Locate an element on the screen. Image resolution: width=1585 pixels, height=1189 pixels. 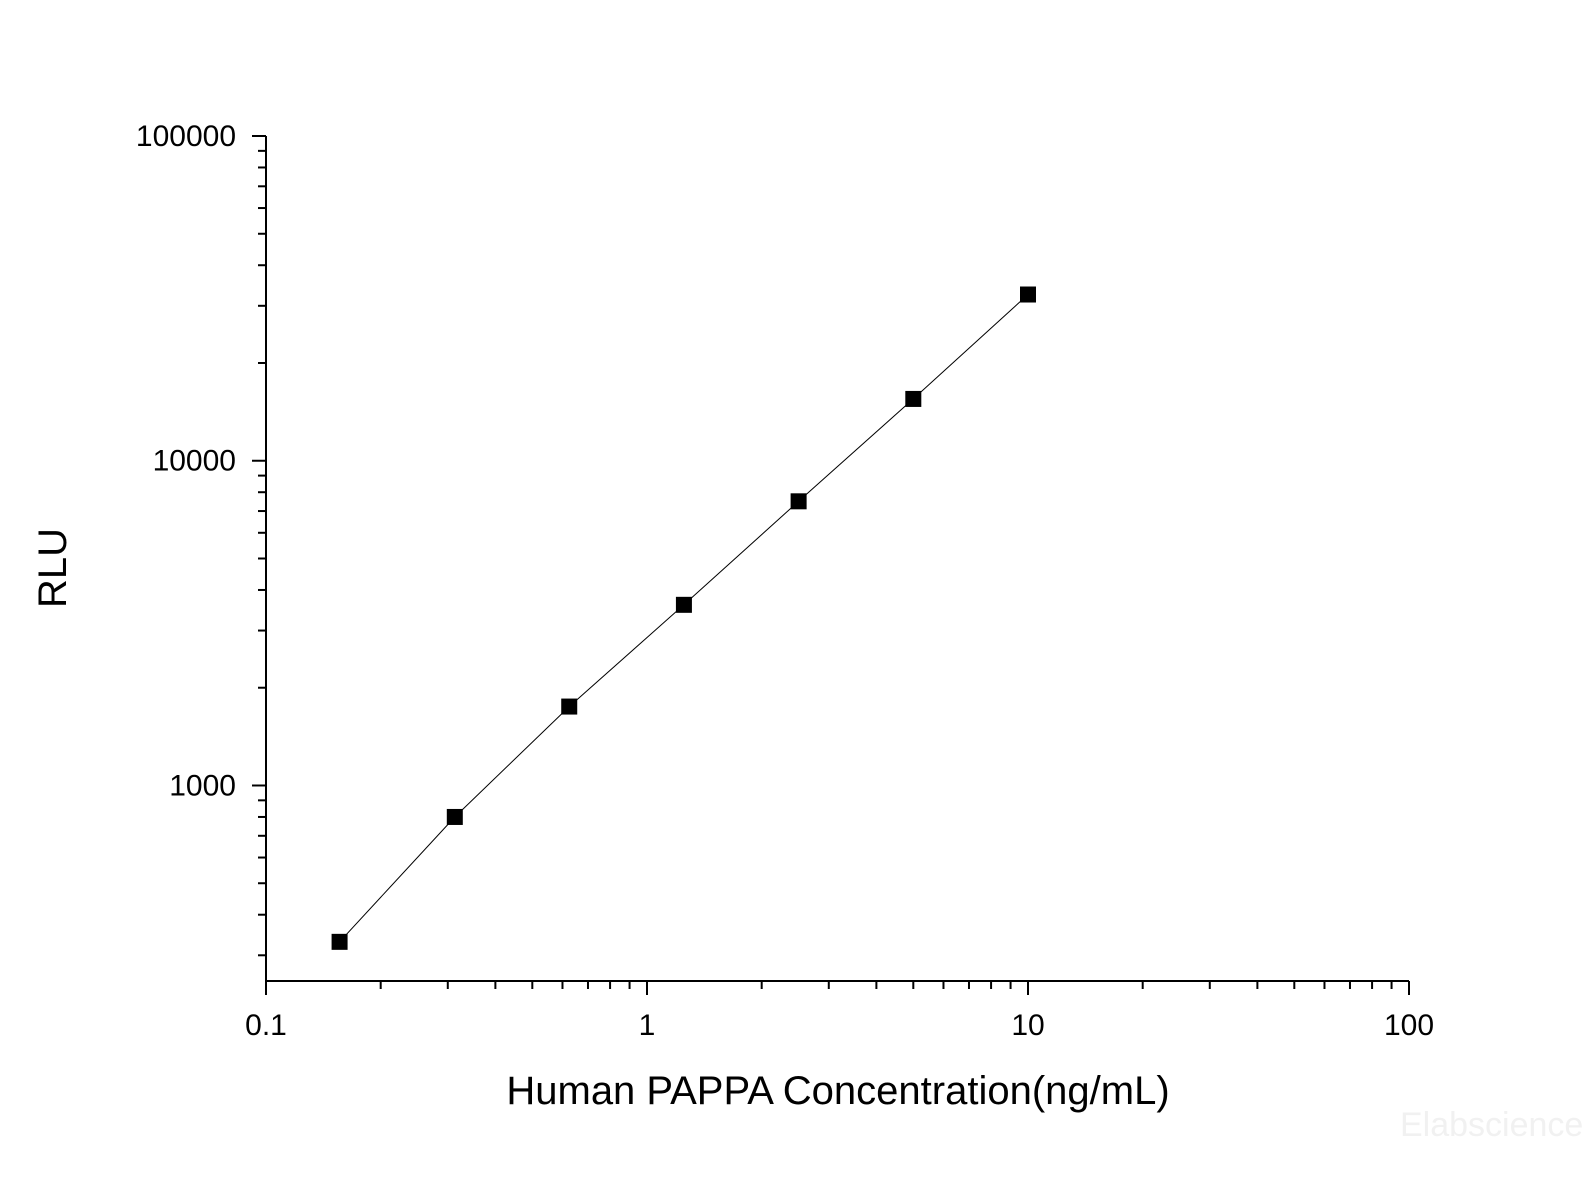
x-axis-title: Human PAPPA Concentration(ng/mL) is located at coordinates (837, 1091).